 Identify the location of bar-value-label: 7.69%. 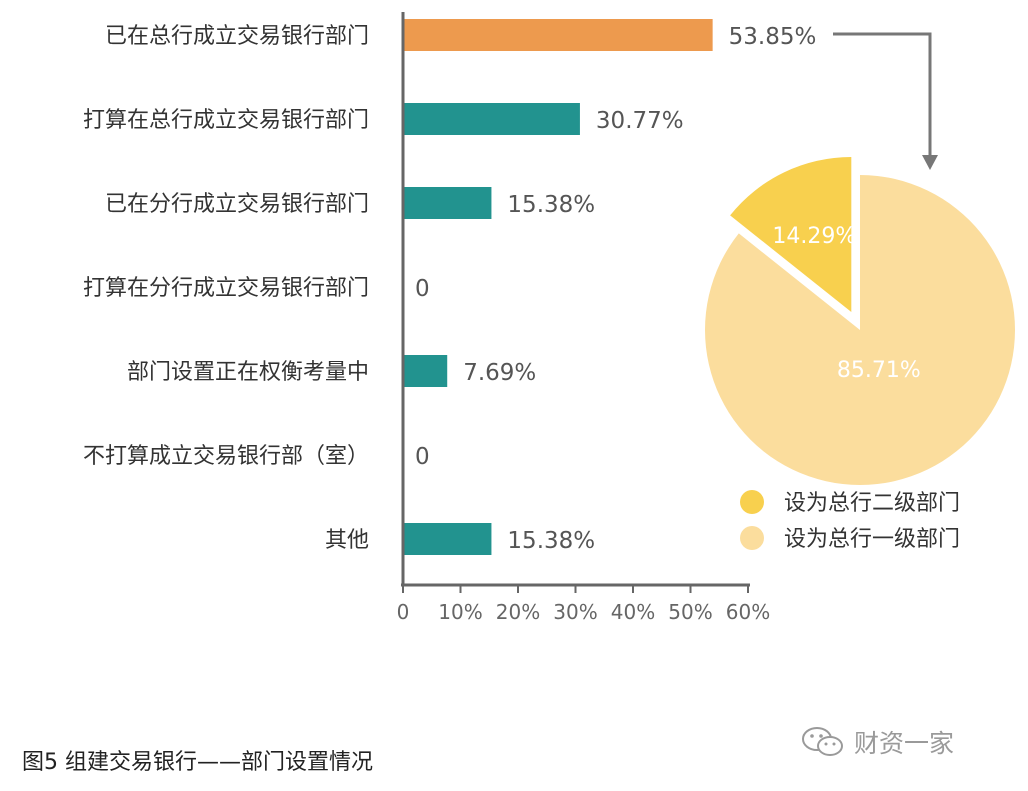
(499, 373).